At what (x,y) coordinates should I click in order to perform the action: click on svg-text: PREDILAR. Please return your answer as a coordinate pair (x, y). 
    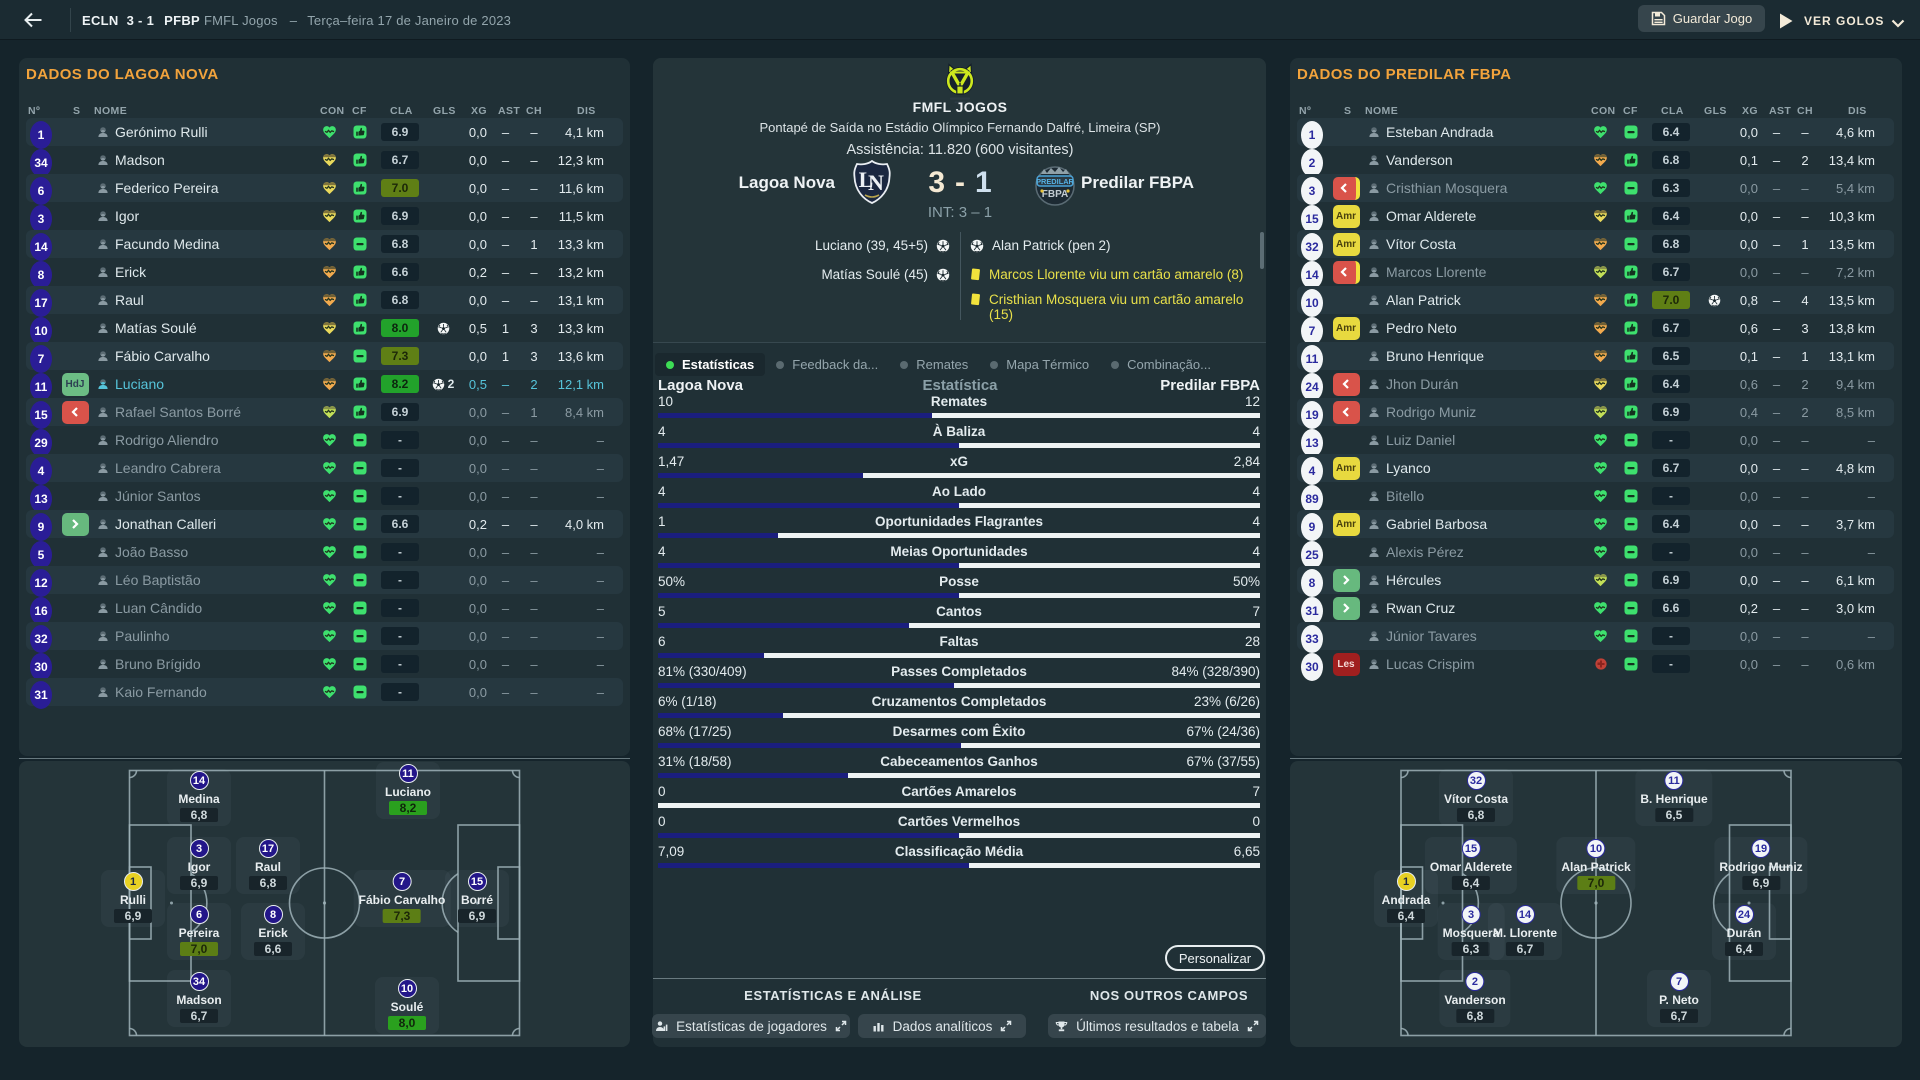
    Looking at the image, I should click on (1055, 181).